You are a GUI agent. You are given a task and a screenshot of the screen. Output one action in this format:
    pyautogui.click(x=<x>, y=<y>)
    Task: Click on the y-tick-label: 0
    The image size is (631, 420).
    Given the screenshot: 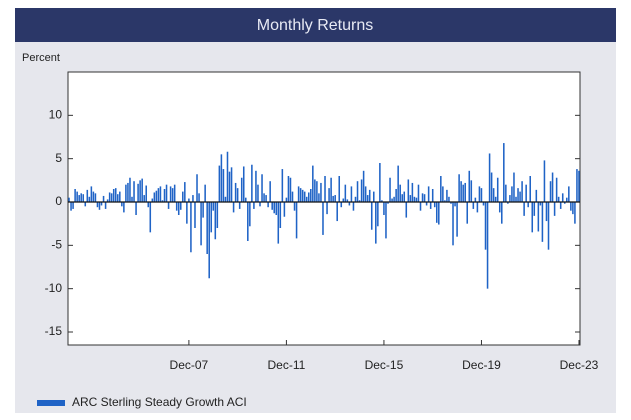 What is the action you would take?
    pyautogui.click(x=58, y=201)
    